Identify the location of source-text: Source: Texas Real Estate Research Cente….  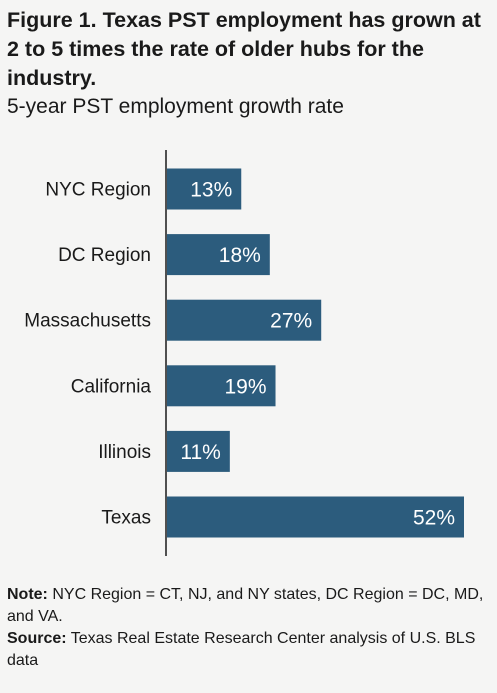
(247, 650).